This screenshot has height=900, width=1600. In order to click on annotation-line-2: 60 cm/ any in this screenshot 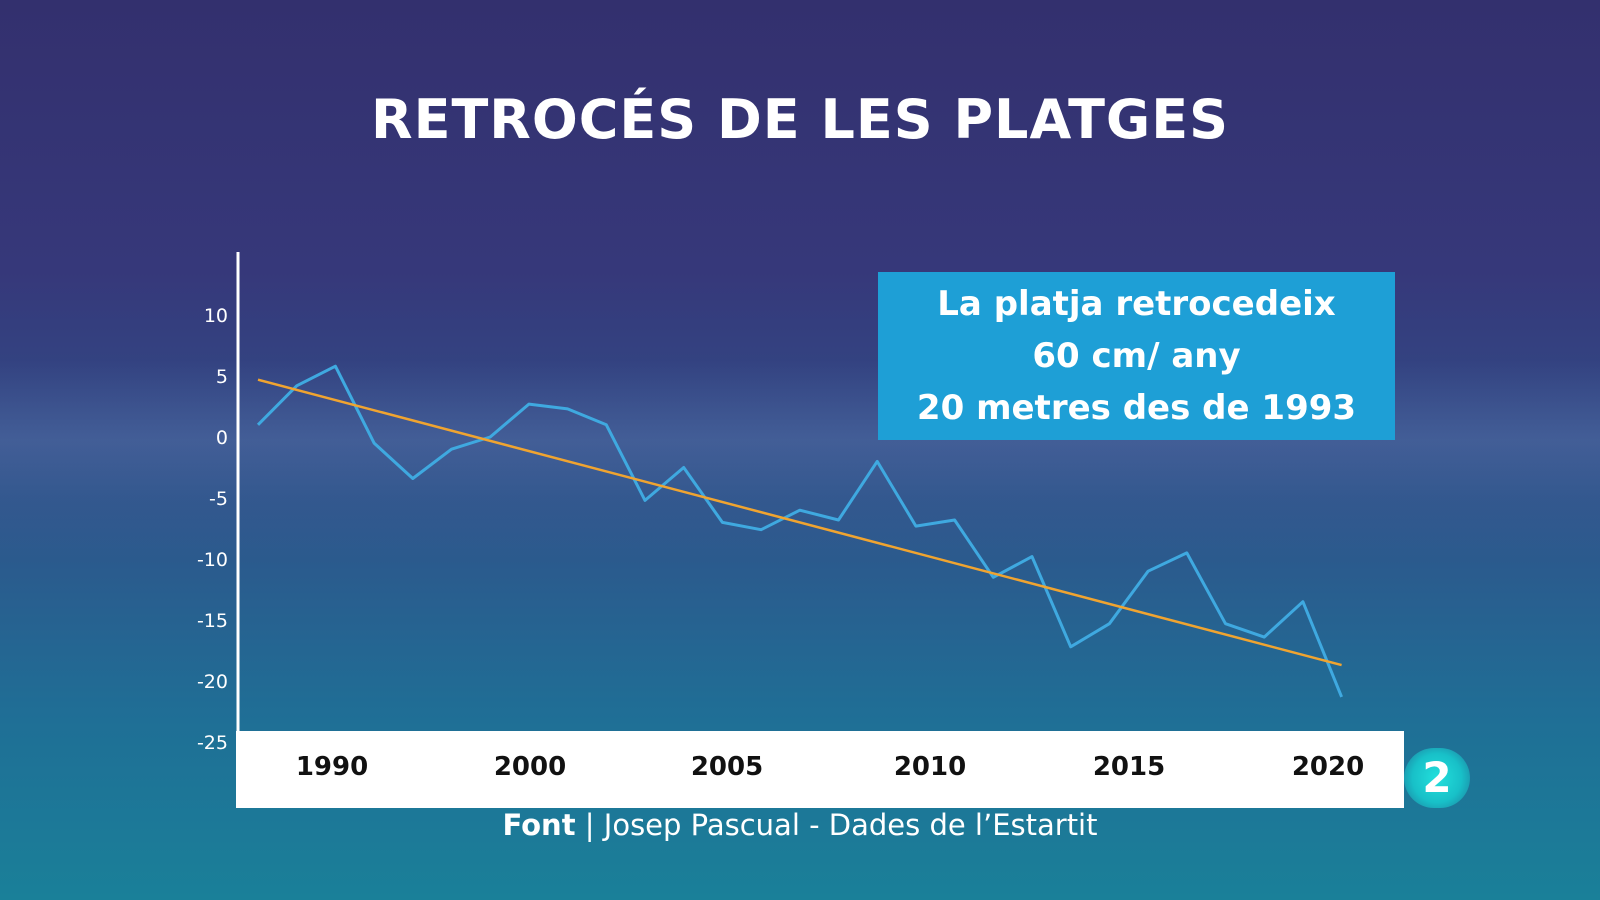, I will do `click(1136, 356)`.